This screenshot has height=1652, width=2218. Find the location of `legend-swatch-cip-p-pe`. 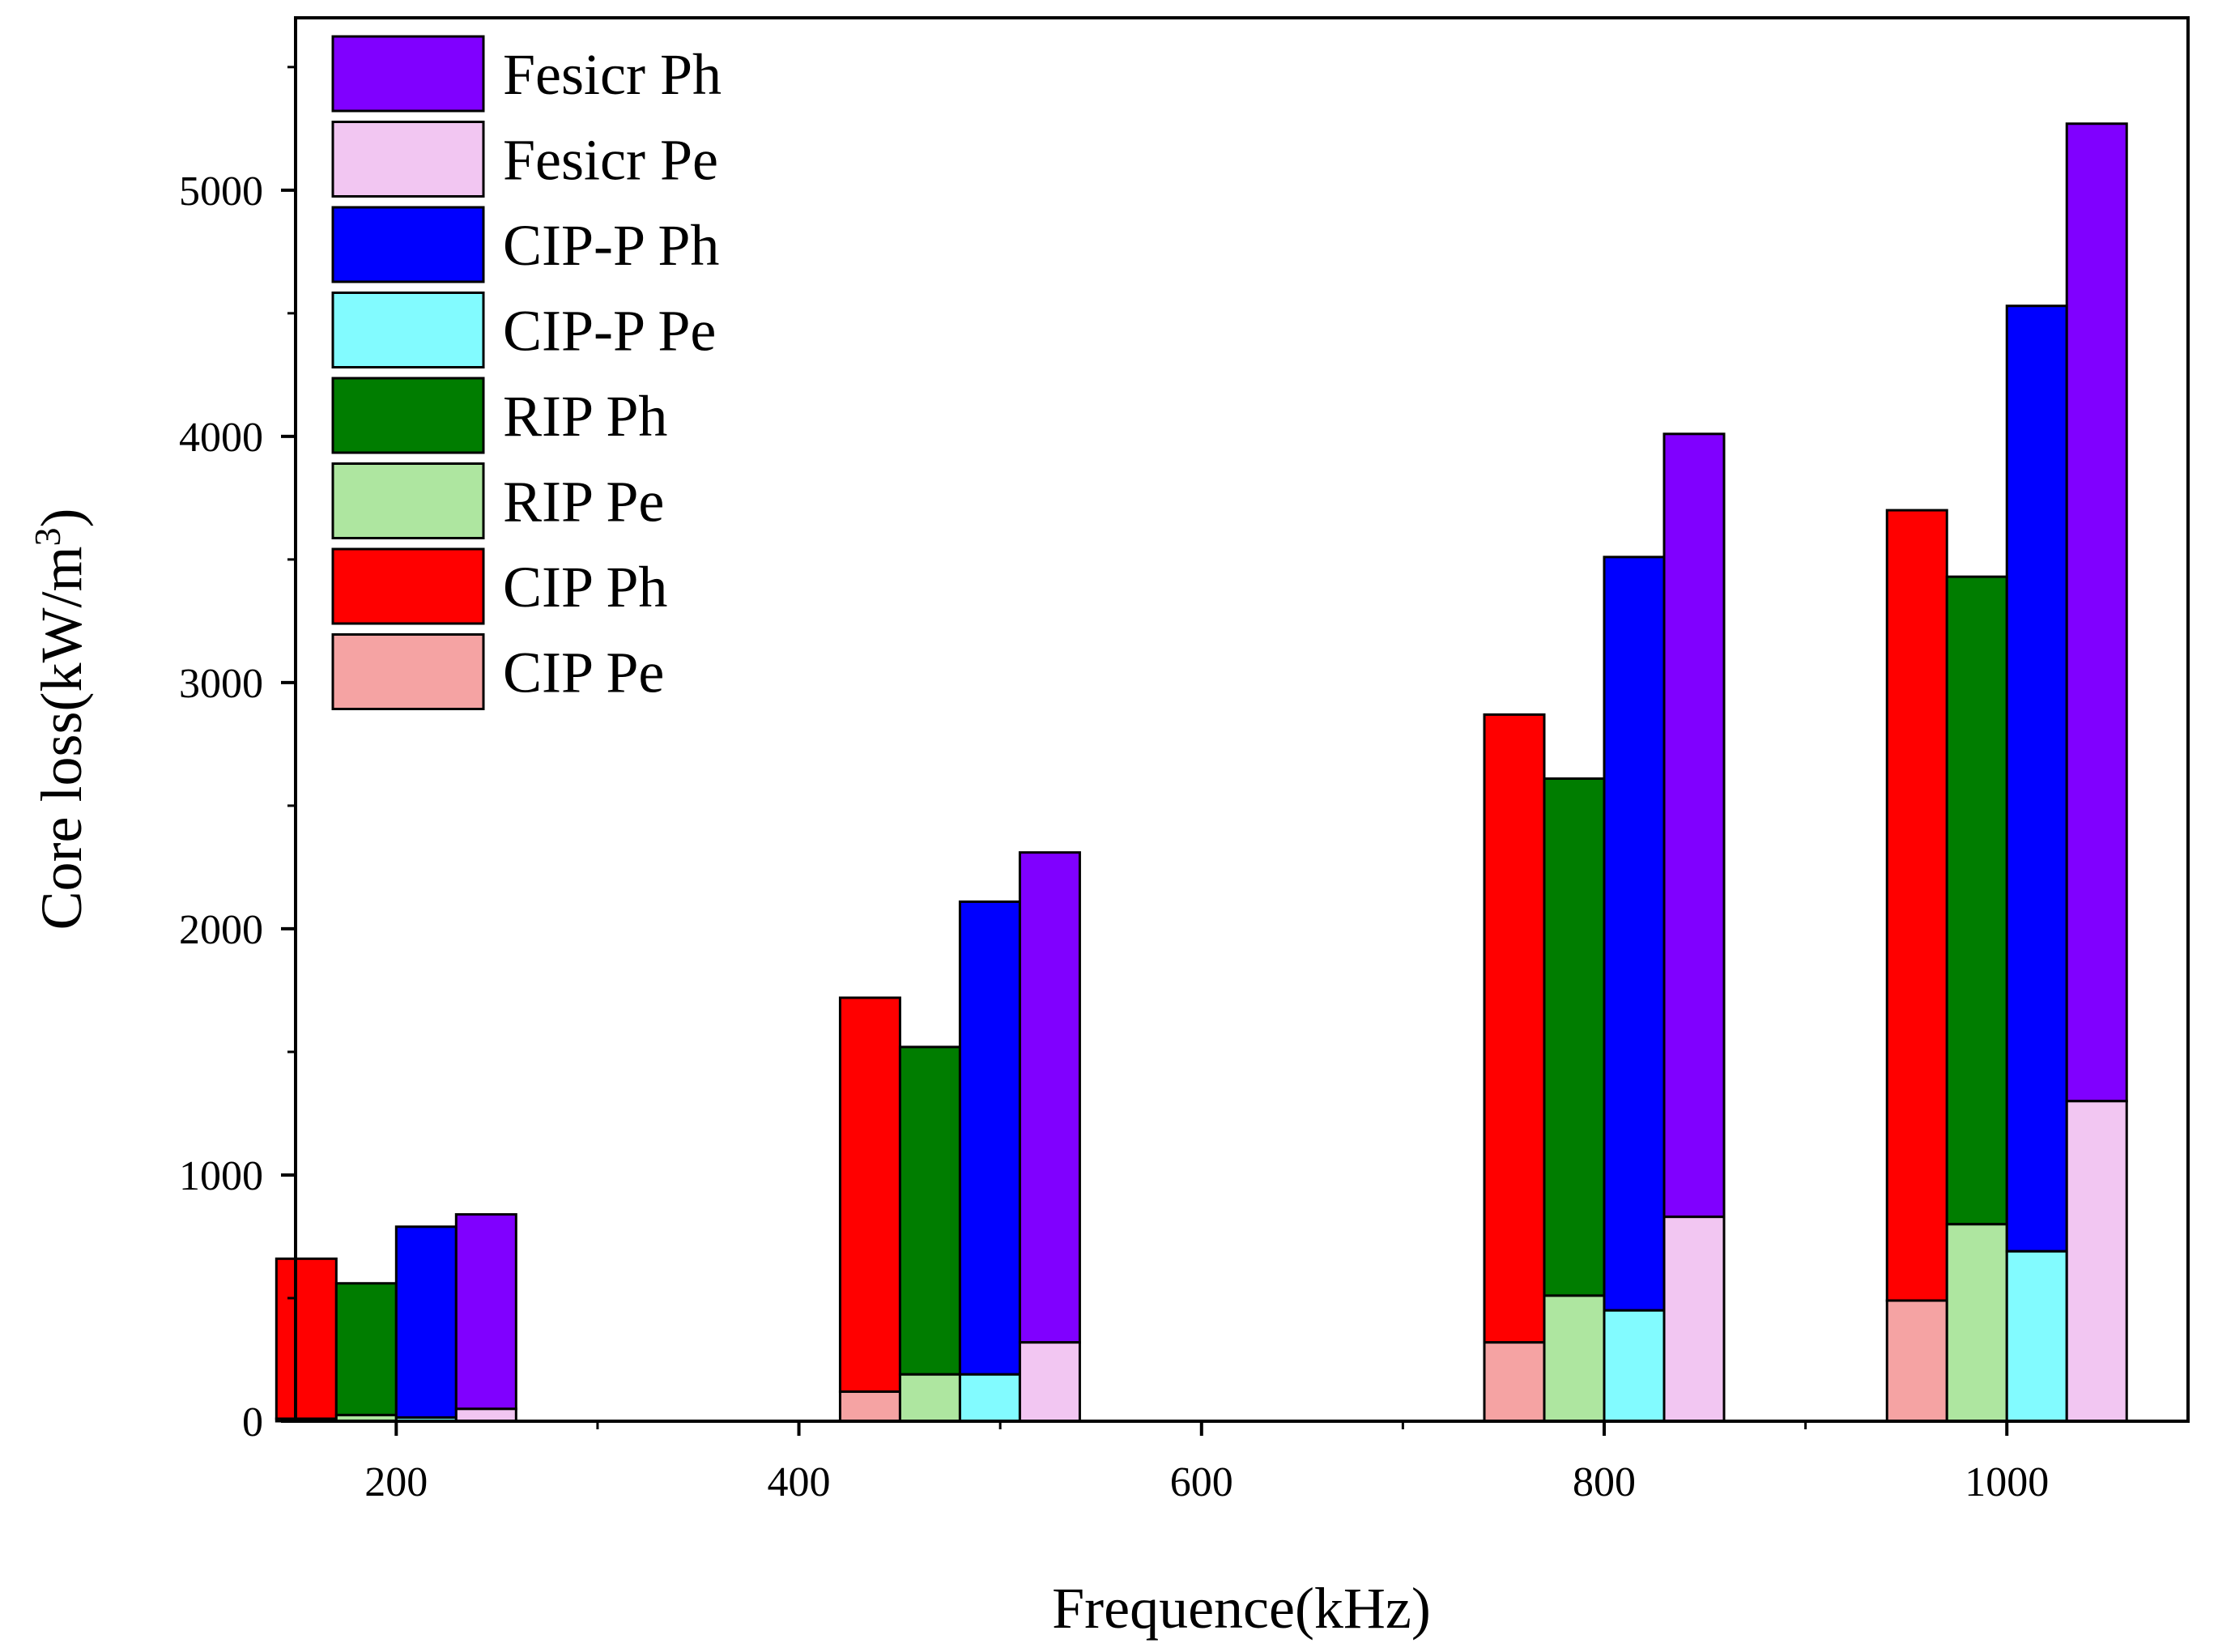

legend-swatch-cip-p-pe is located at coordinates (408, 330).